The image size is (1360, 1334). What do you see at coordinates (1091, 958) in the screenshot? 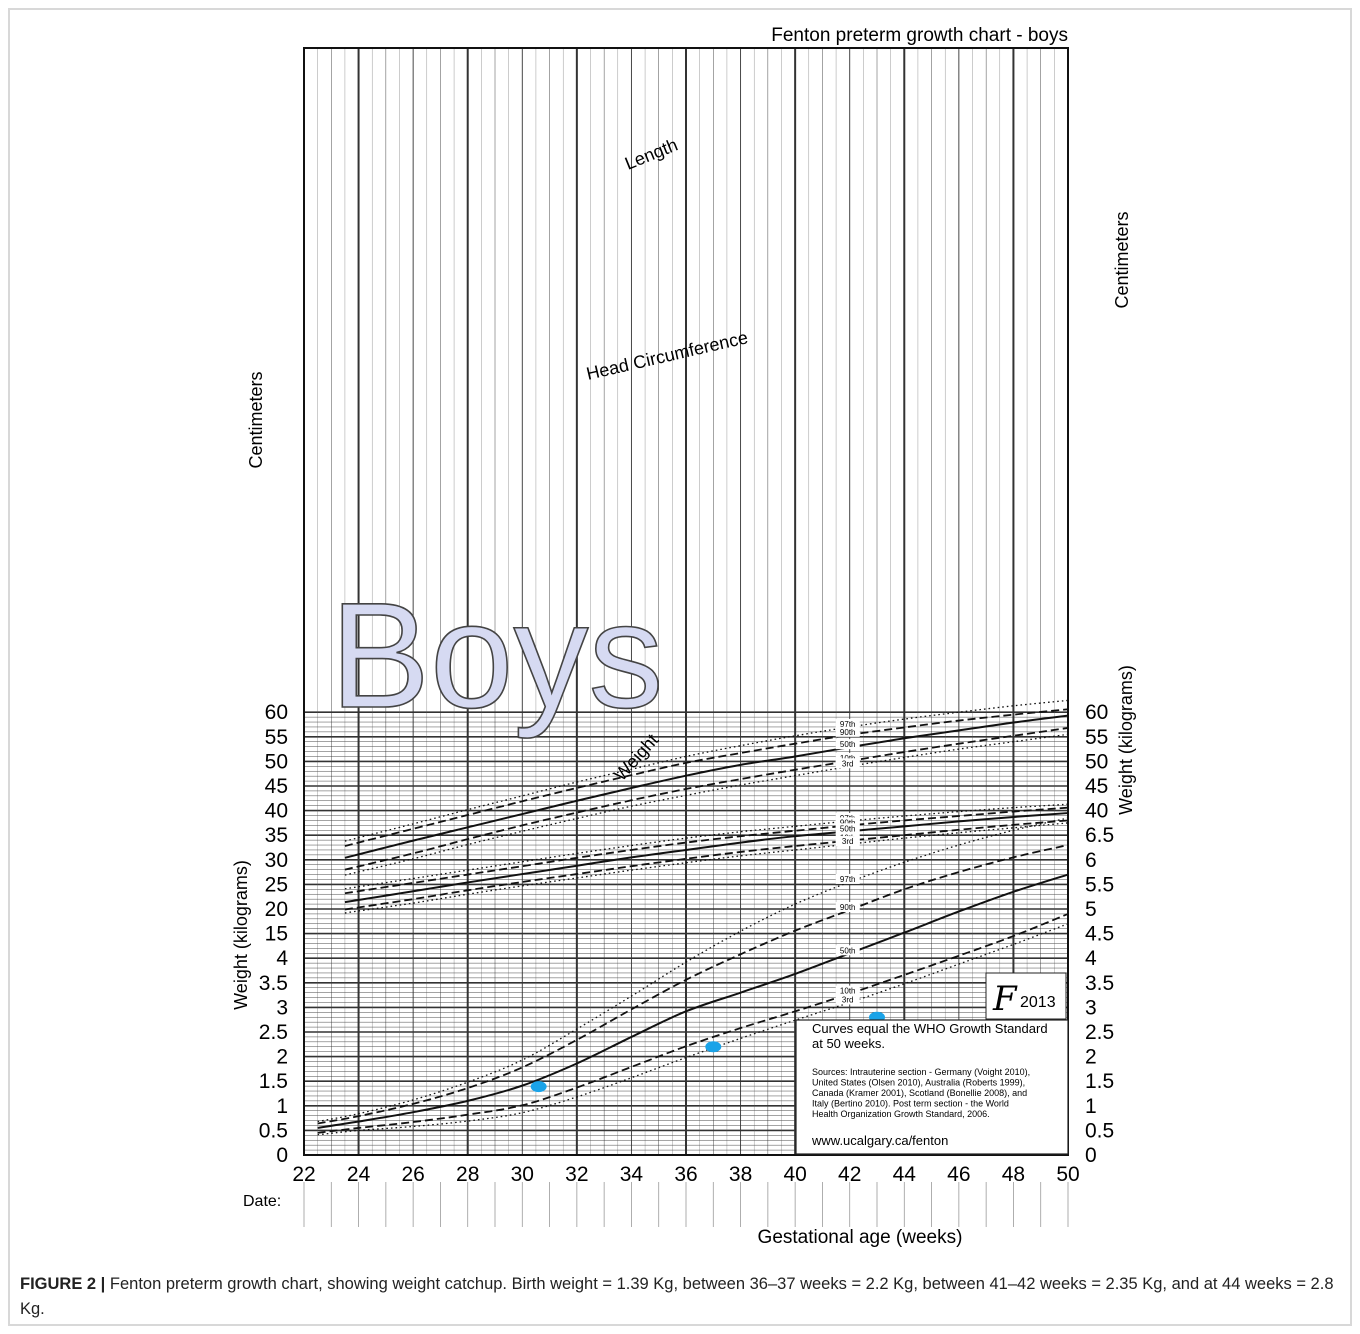
I see `right-tick-label: 4` at bounding box center [1091, 958].